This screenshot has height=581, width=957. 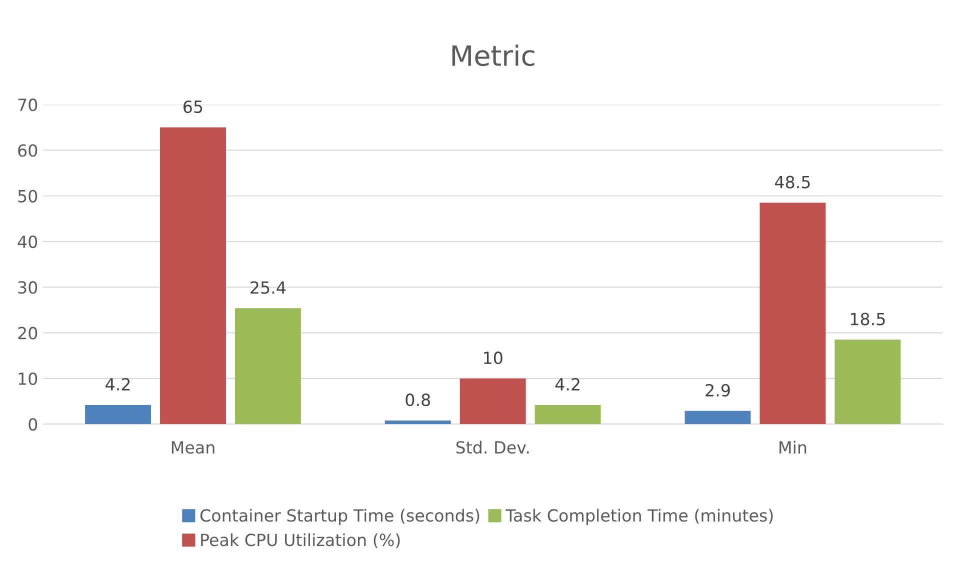 What do you see at coordinates (33, 424) in the screenshot?
I see `y-tick-label: 0` at bounding box center [33, 424].